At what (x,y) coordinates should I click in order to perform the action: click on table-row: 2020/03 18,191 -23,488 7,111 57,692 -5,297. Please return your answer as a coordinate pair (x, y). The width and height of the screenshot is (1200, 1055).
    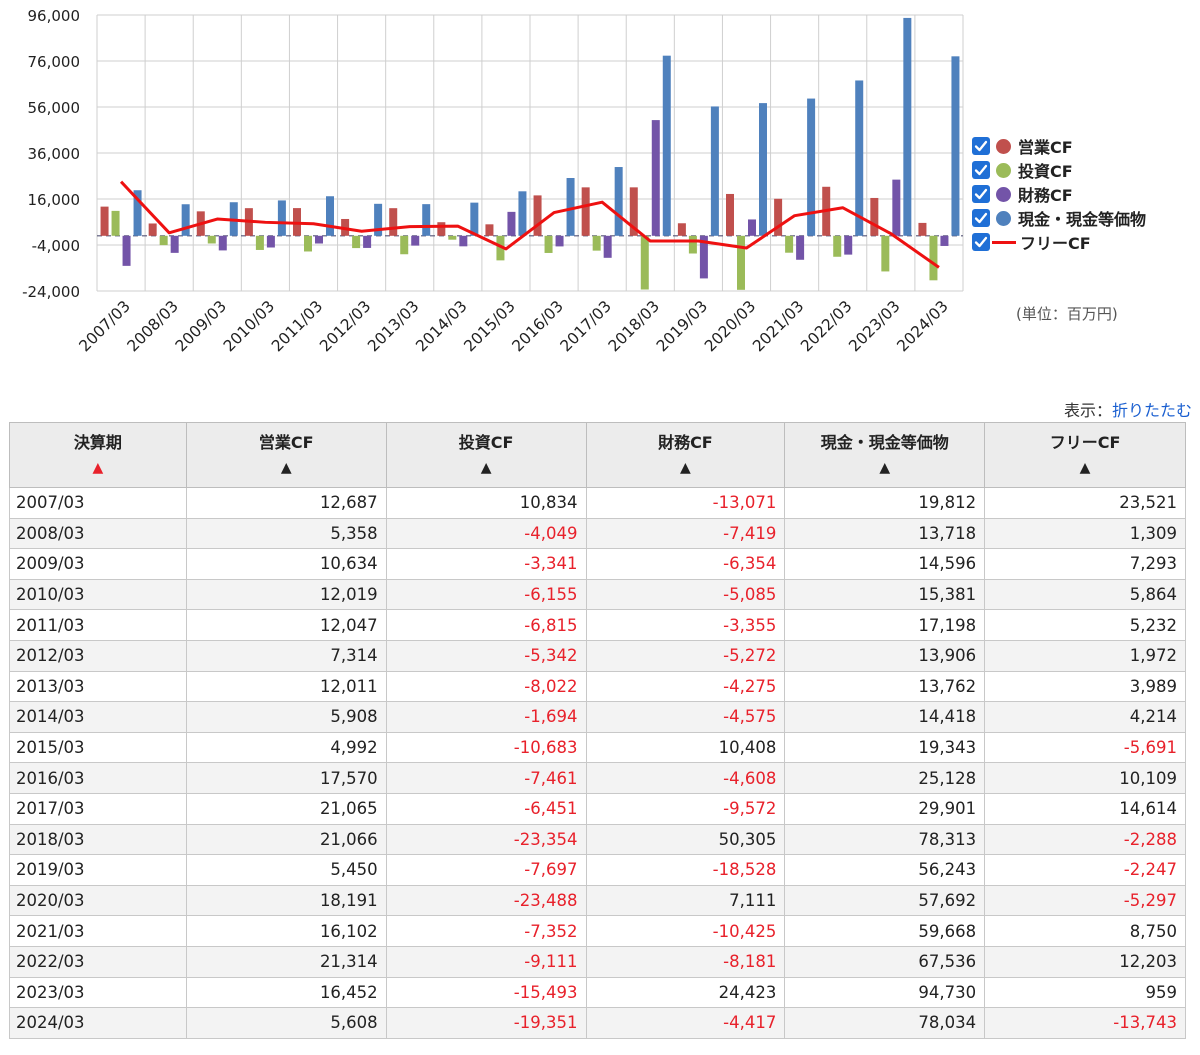
    Looking at the image, I should click on (597, 900).